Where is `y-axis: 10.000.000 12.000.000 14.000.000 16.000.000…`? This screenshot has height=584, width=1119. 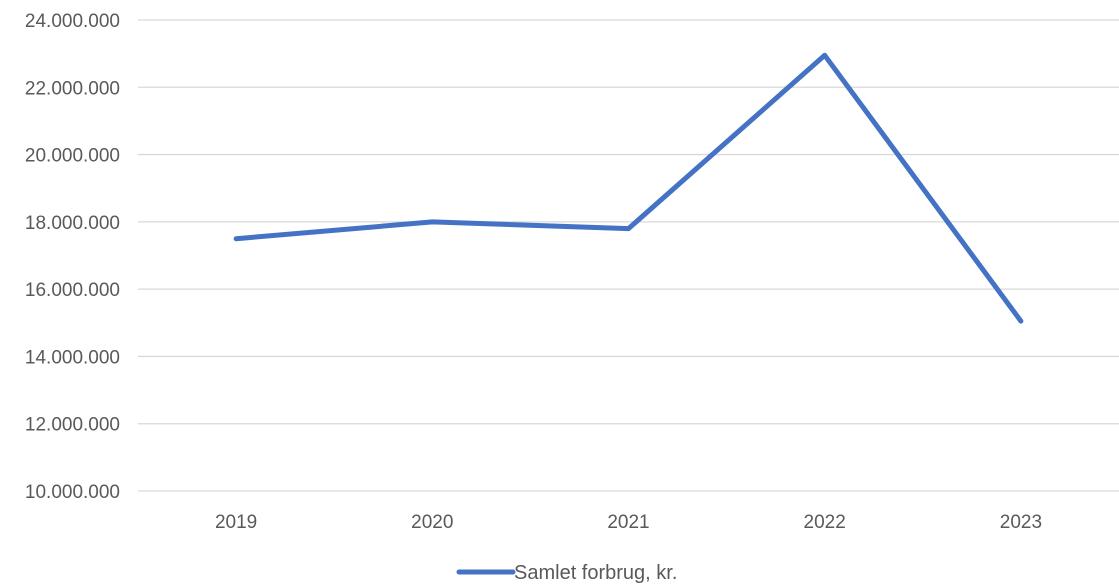
y-axis: 10.000.000 12.000.000 14.000.000 16.000.000… is located at coordinates (72, 257).